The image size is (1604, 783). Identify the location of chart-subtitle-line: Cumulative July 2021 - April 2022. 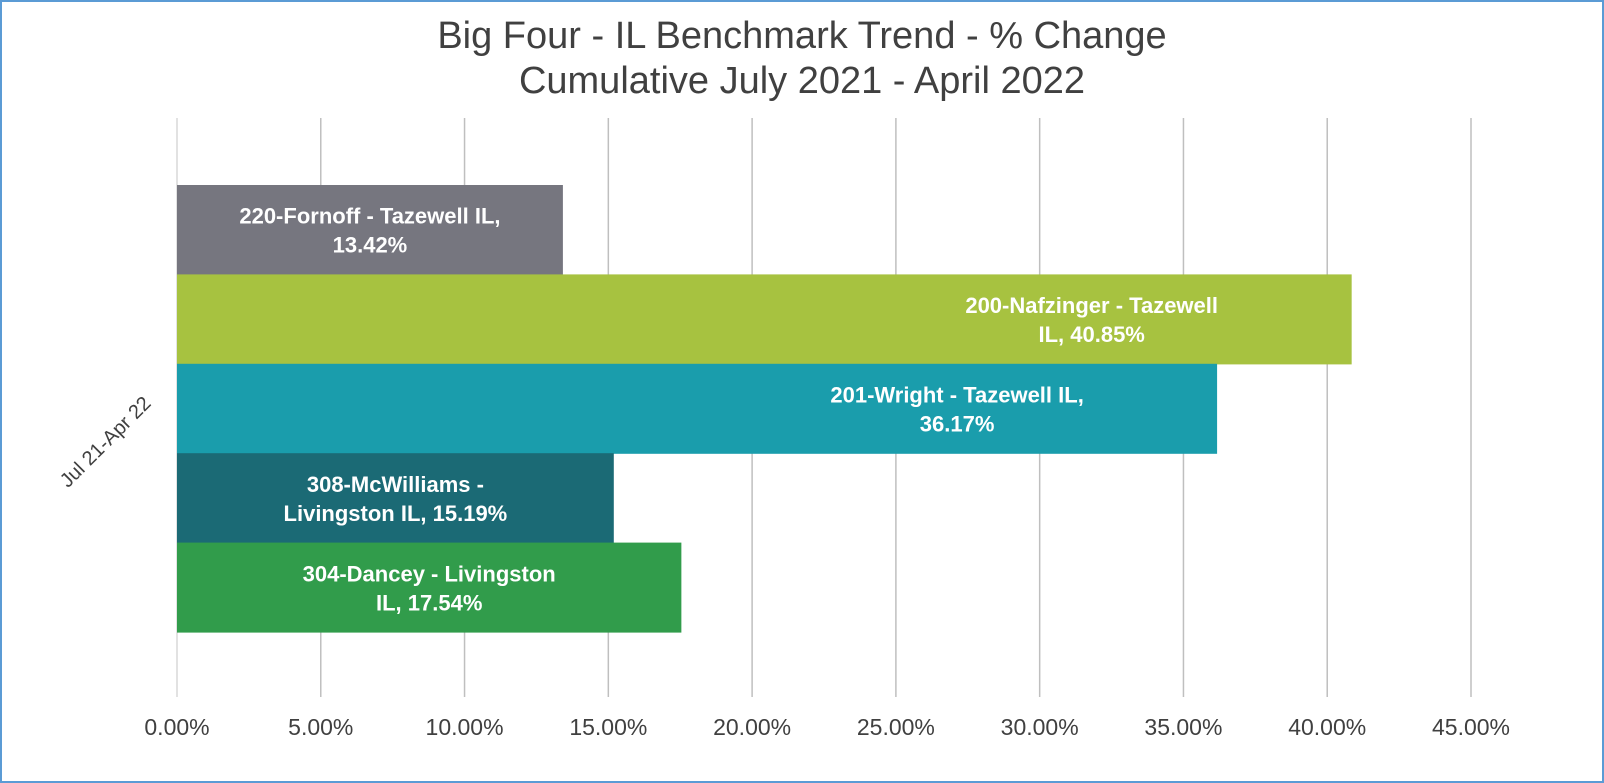
(802, 81).